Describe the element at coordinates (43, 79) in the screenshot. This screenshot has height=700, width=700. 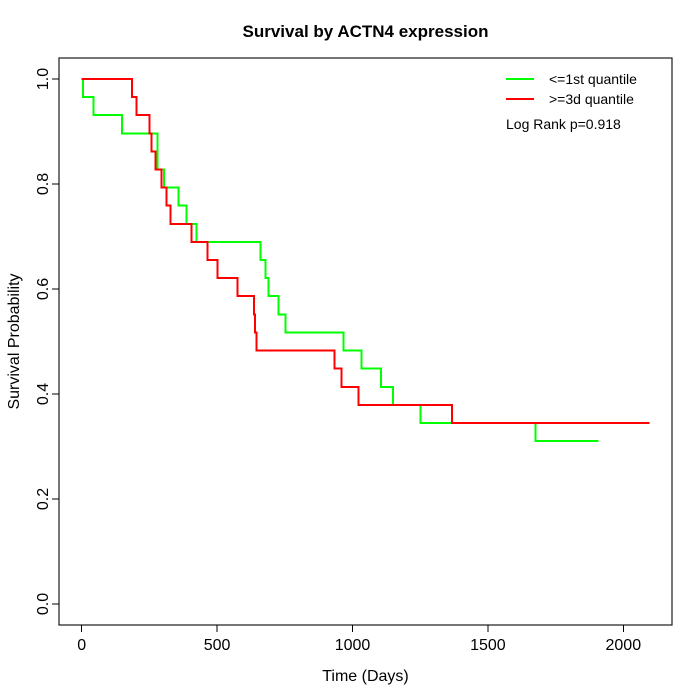
I see `y-tick-label: 1.0` at that location.